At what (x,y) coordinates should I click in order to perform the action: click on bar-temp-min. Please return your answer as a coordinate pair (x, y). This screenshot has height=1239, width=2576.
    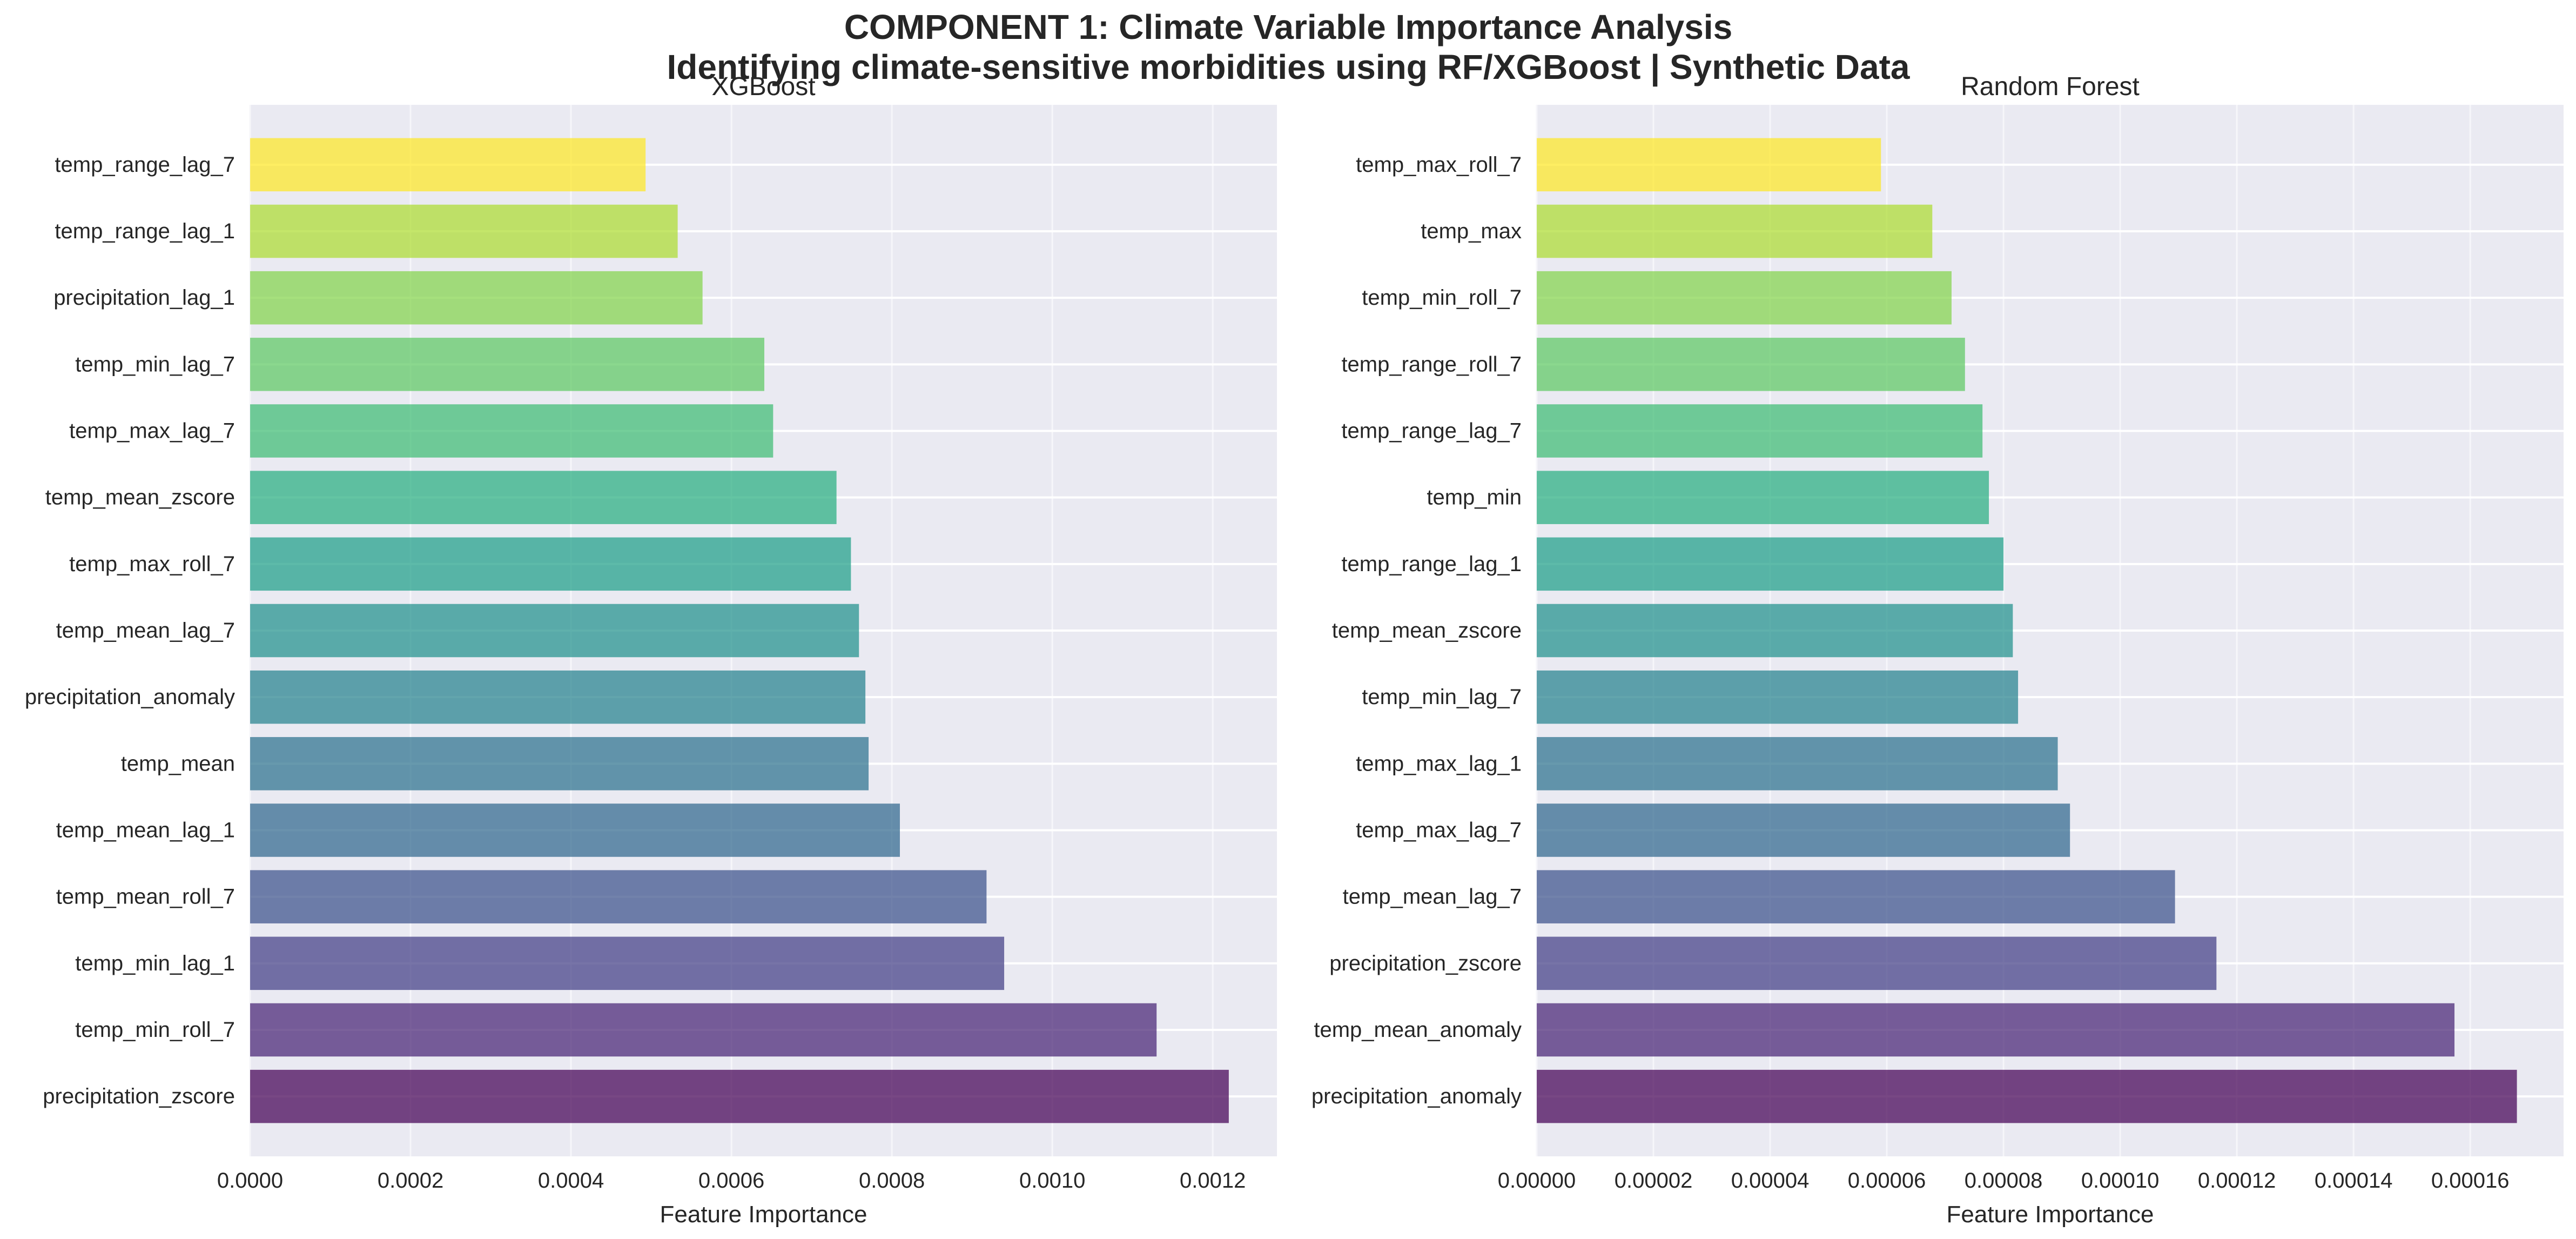
    Looking at the image, I should click on (1763, 498).